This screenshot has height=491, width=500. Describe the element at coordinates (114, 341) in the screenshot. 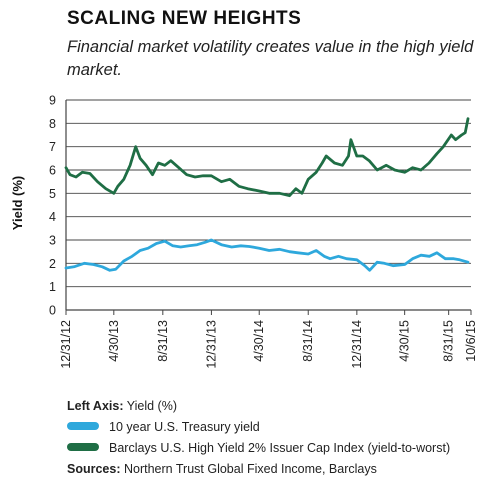

I see `x-tick-label: 4/30/13` at that location.